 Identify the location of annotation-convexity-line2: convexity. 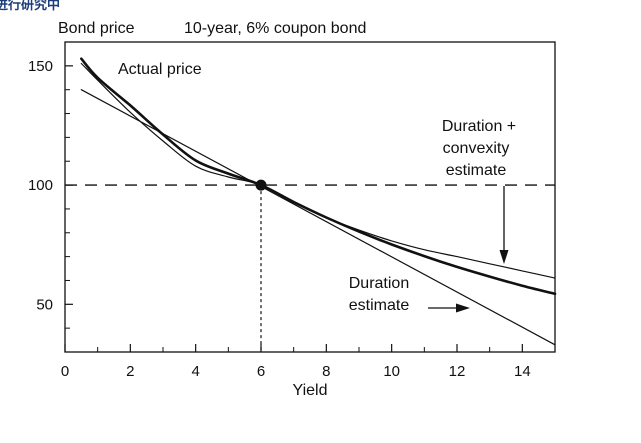
(476, 148).